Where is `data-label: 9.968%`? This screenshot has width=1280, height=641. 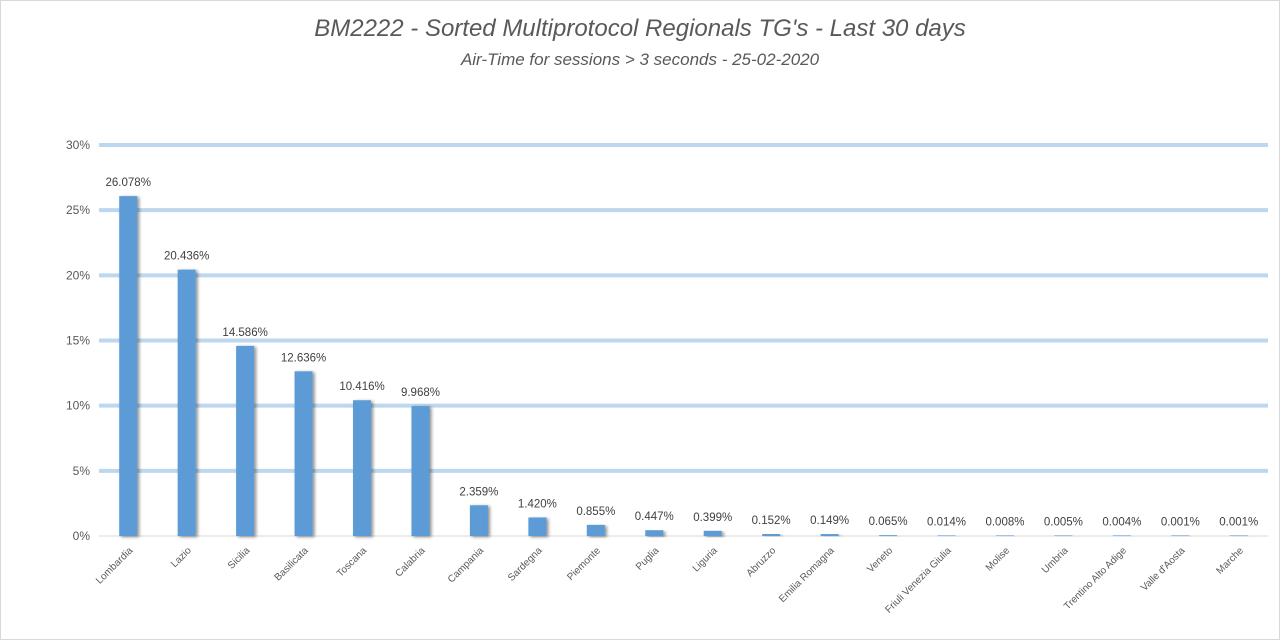 data-label: 9.968% is located at coordinates (420, 393).